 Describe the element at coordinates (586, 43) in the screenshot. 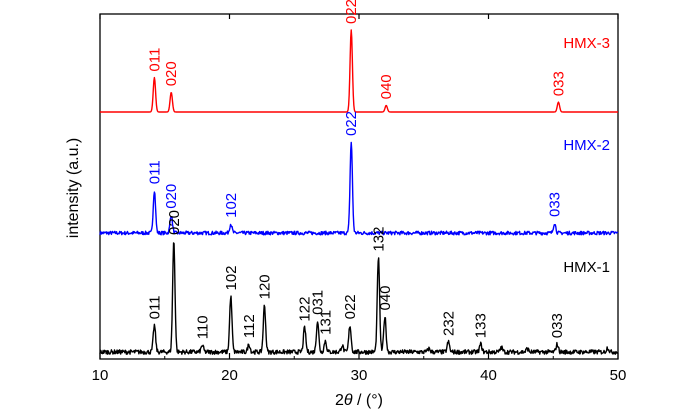

I see `series-name: HMX-3` at that location.